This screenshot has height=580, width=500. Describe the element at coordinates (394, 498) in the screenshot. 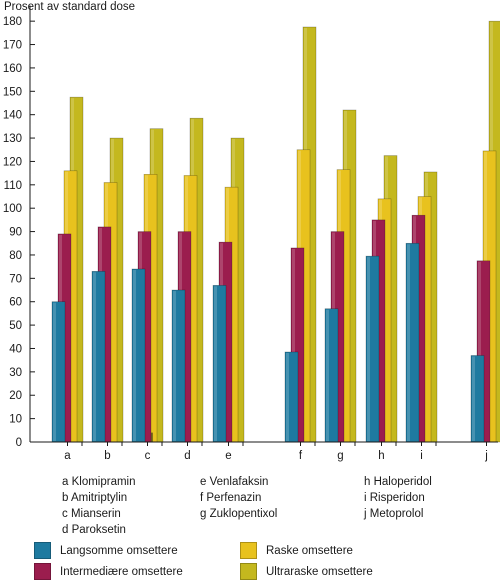

I see `drug-label: i Risperidon` at that location.